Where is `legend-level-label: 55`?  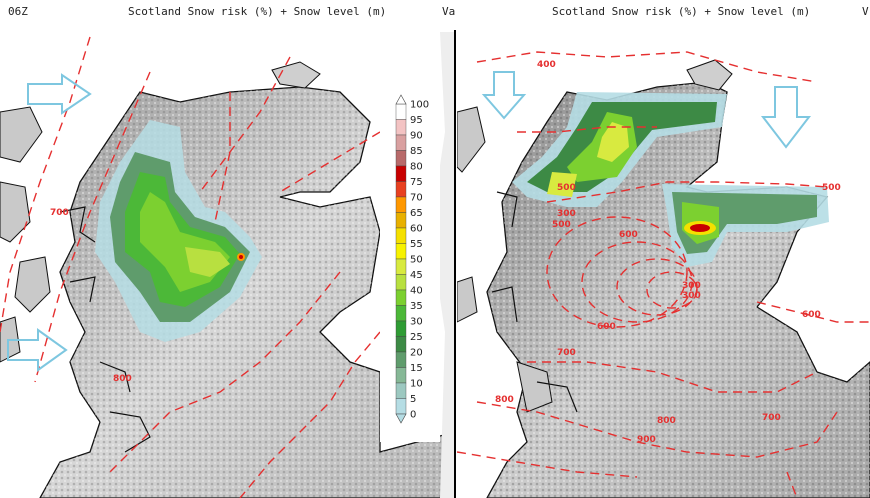
legend-level-label: 55 is located at coordinates (416, 244).